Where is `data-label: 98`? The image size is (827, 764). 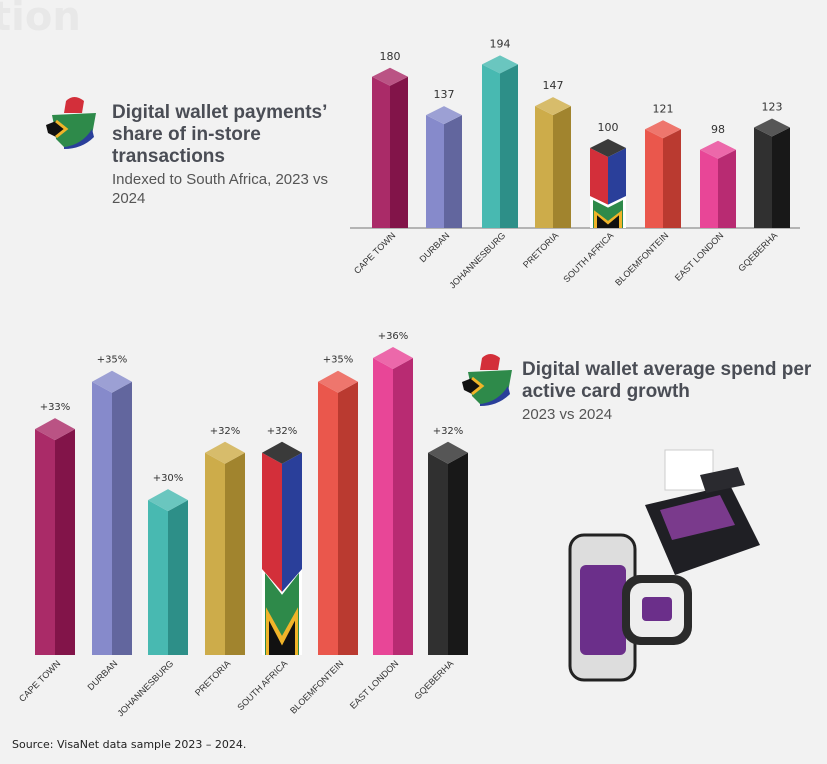 data-label: 98 is located at coordinates (718, 129).